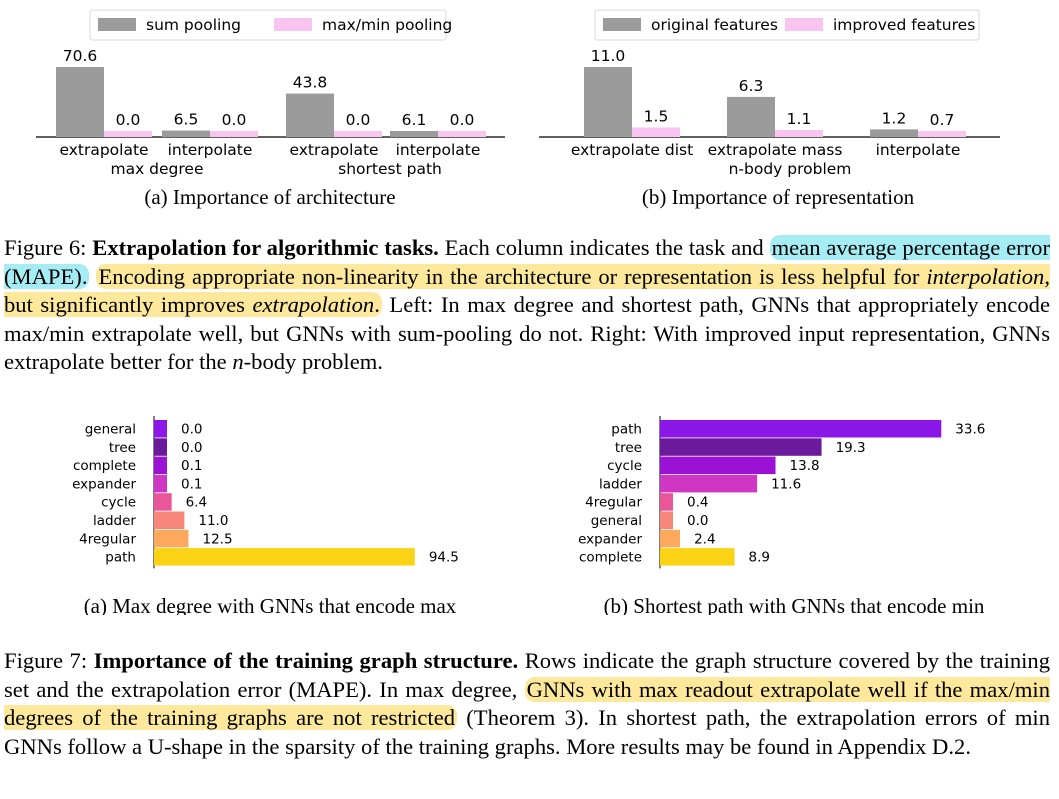 The height and width of the screenshot is (799, 1059). I want to click on figure-6-text-1: Each column indicates the task and, so click(604, 247).